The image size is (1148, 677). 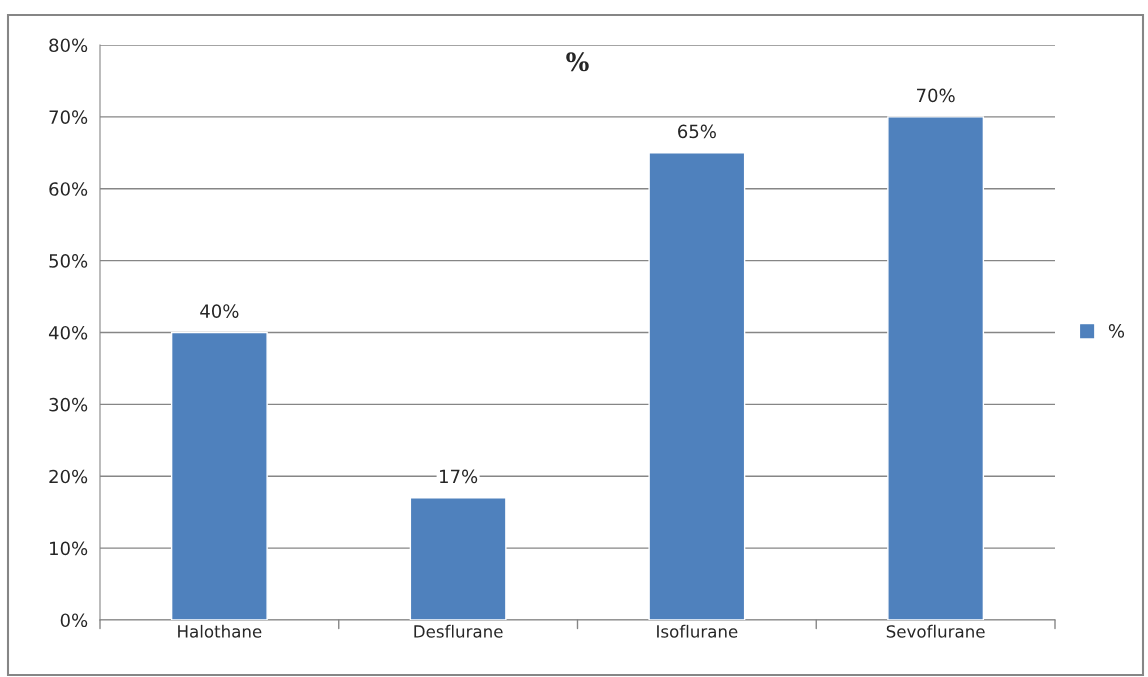 I want to click on data-label: 70%, so click(x=936, y=95).